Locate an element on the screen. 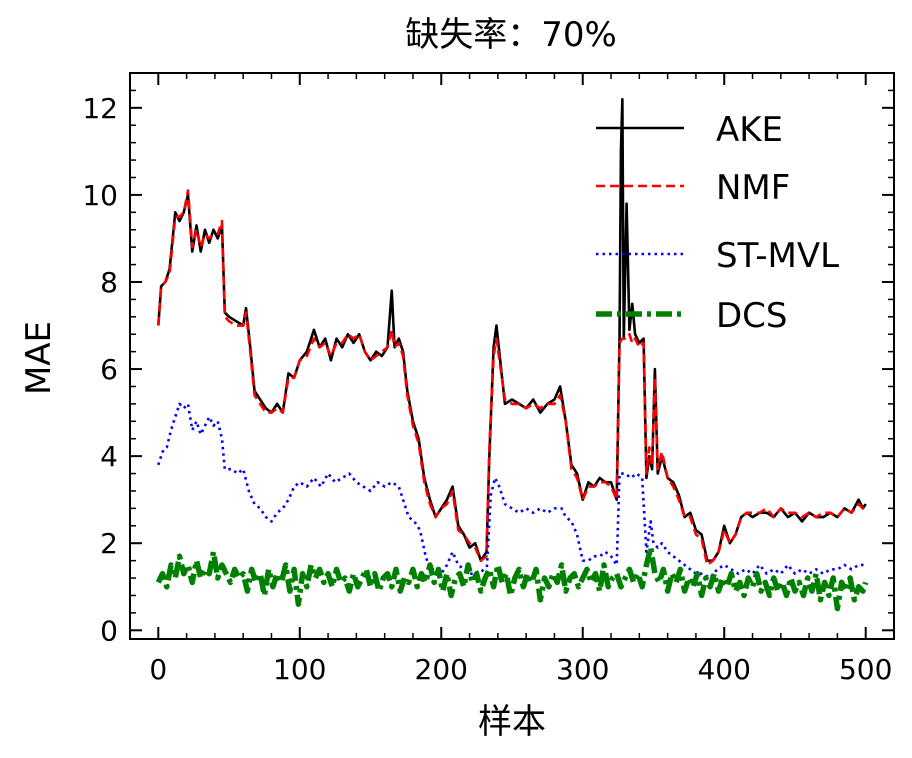  x-tick-label: 500 is located at coordinates (865, 669).